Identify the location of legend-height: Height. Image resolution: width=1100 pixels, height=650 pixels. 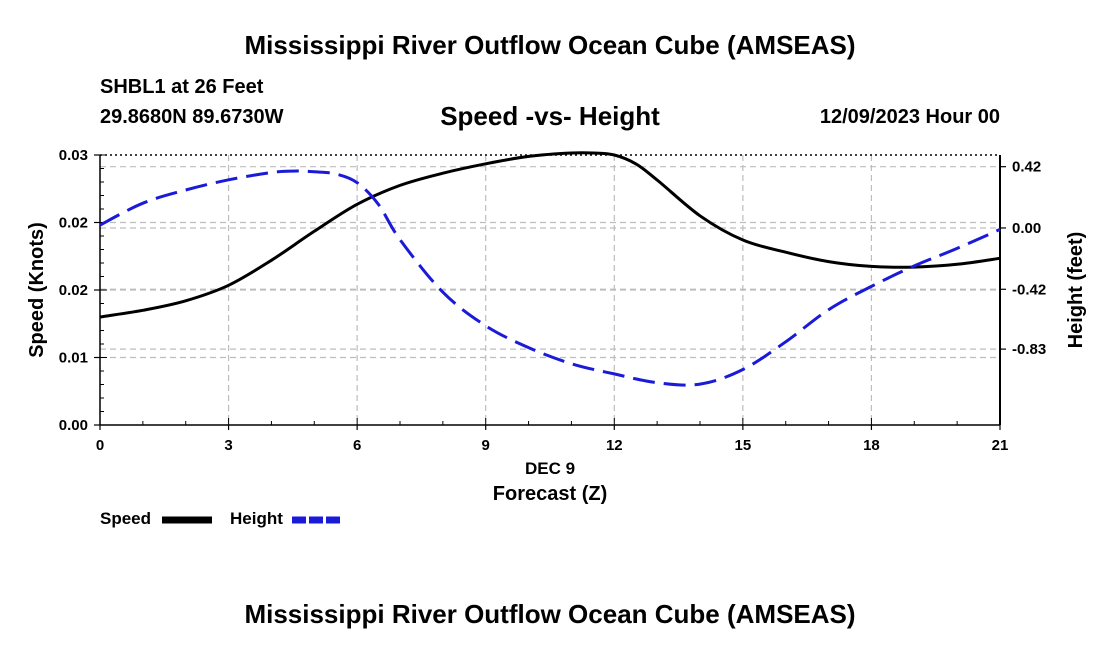
(256, 519).